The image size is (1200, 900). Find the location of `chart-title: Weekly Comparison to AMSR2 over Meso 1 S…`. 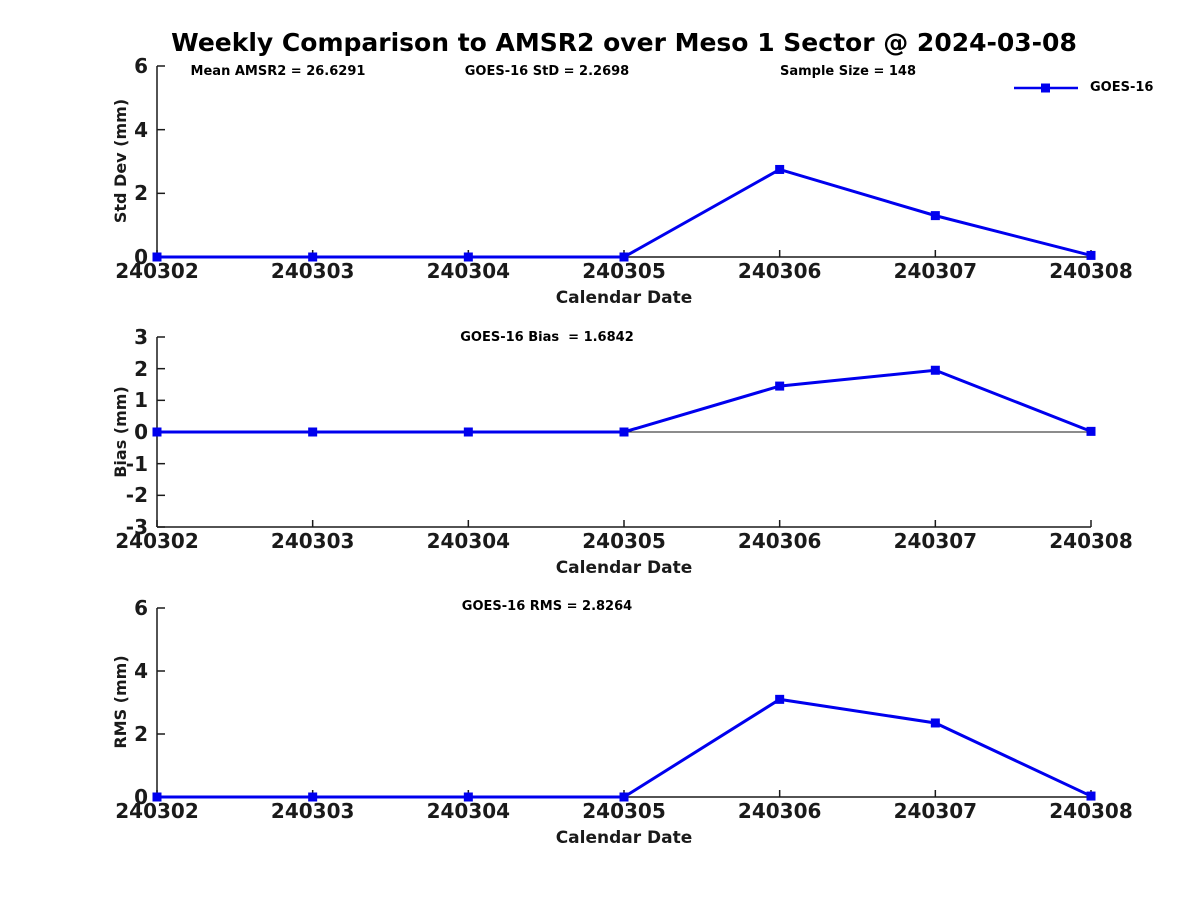

chart-title: Weekly Comparison to AMSR2 over Meso 1 S… is located at coordinates (624, 42).